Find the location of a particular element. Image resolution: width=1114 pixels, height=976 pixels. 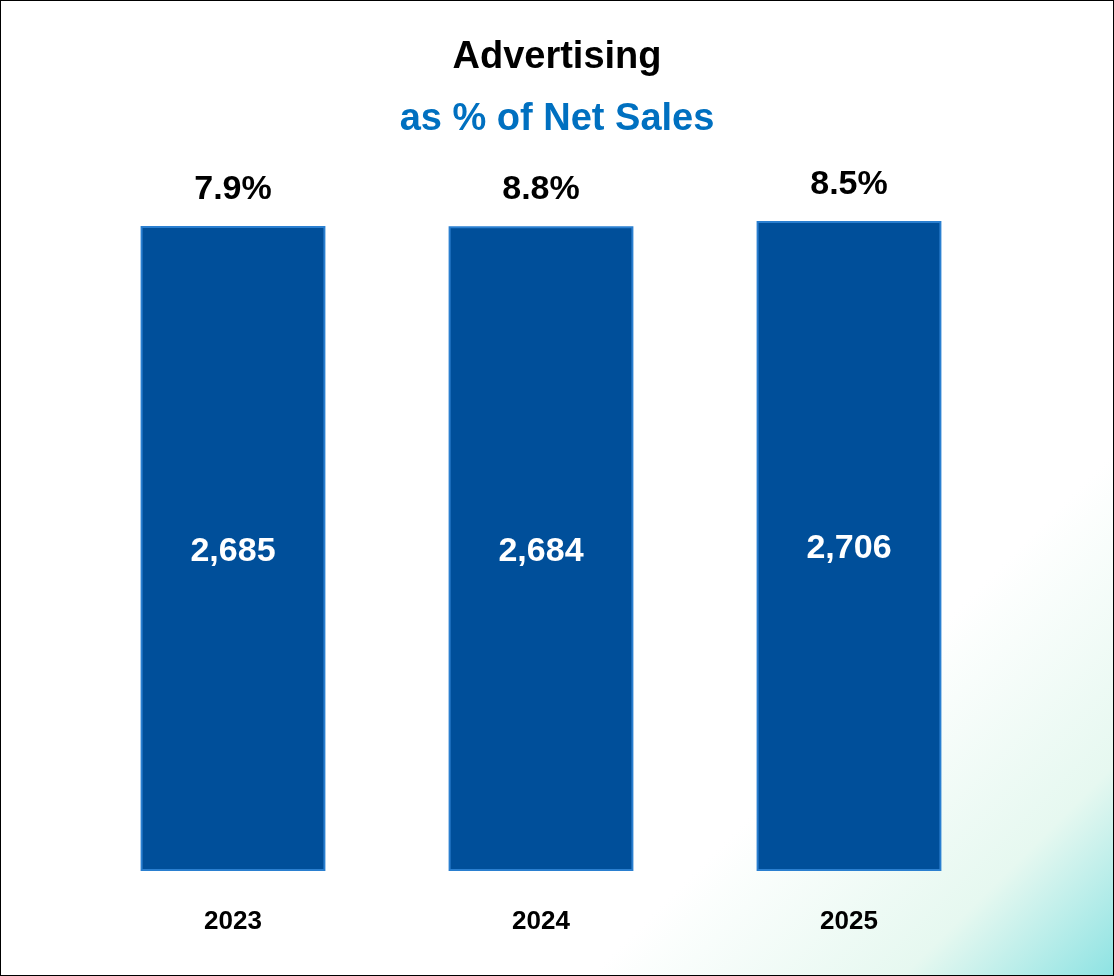

annotation: 8.8% is located at coordinates (541, 187).